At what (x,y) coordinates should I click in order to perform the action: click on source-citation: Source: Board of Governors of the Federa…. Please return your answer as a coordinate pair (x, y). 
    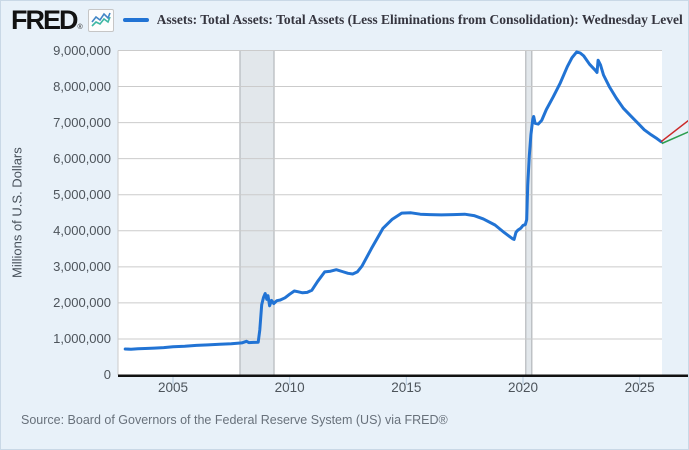
    Looking at the image, I should click on (234, 420).